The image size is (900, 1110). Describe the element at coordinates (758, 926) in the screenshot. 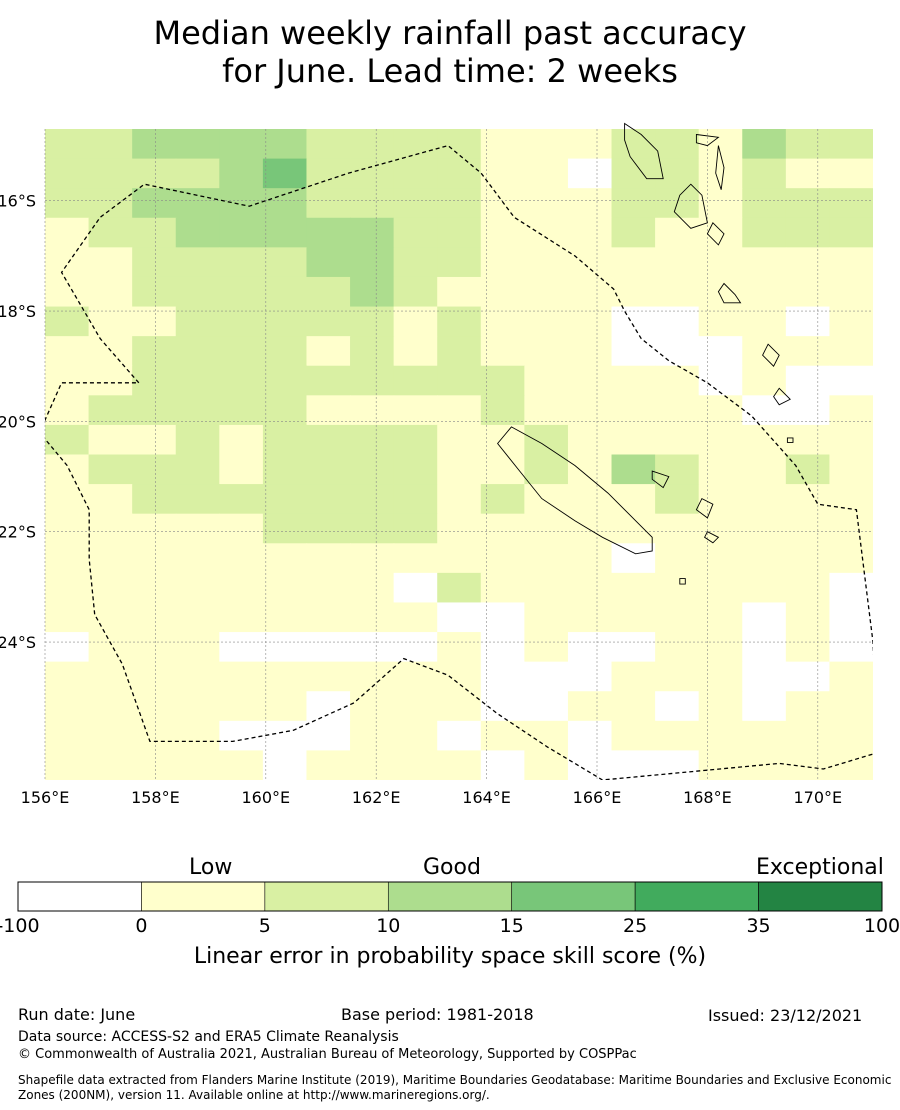

I see `colorbar-tick-label: 35` at that location.